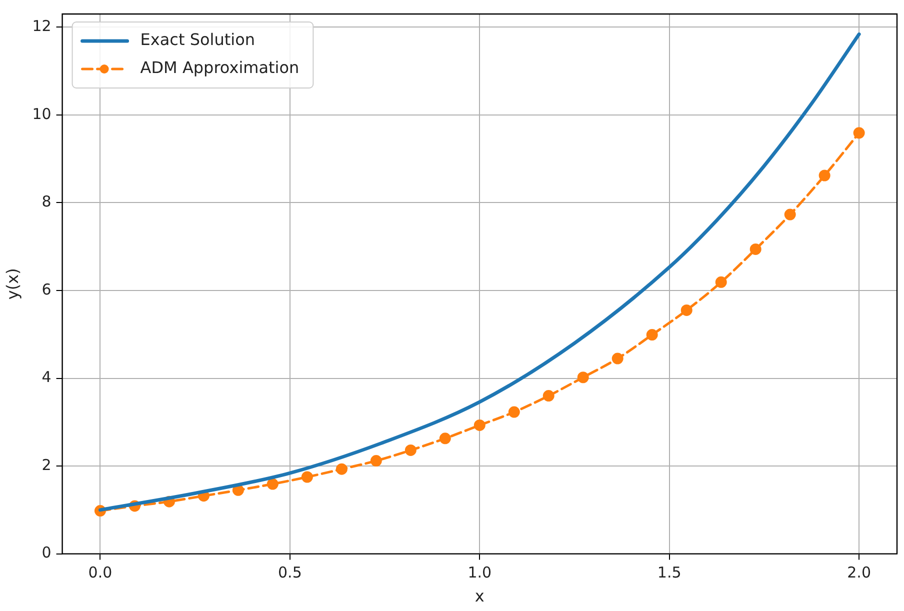 The image size is (904, 611). What do you see at coordinates (290, 573) in the screenshot?
I see `x-tick-label: 0.5` at bounding box center [290, 573].